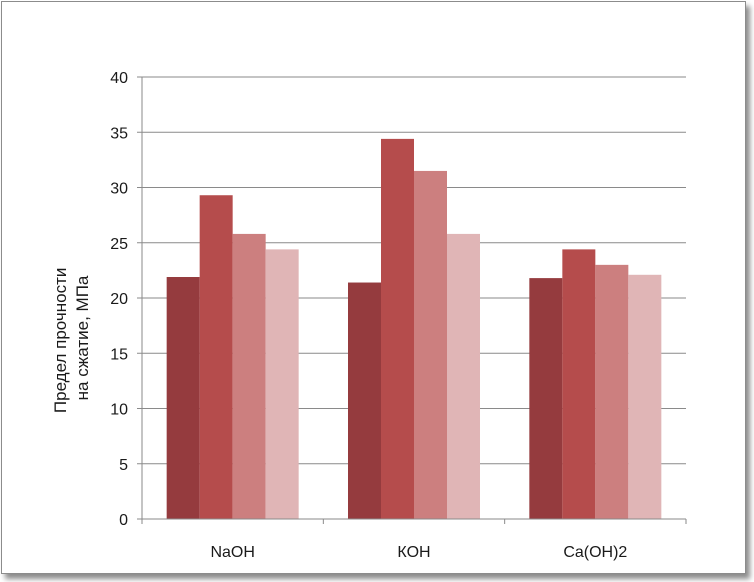 Image resolution: width=754 pixels, height=582 pixels. Describe the element at coordinates (119, 133) in the screenshot. I see `y-tick-label: 35` at that location.